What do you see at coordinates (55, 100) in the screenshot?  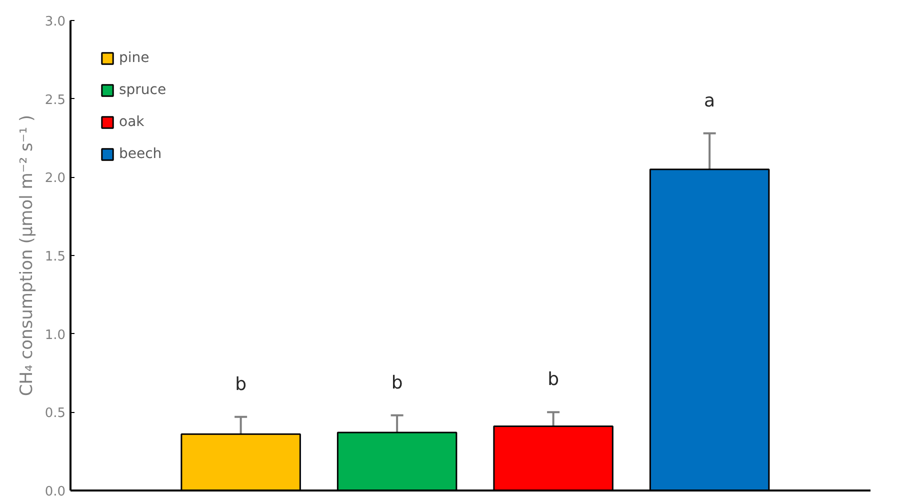 I see `y-tick-label: 2.5` at bounding box center [55, 100].